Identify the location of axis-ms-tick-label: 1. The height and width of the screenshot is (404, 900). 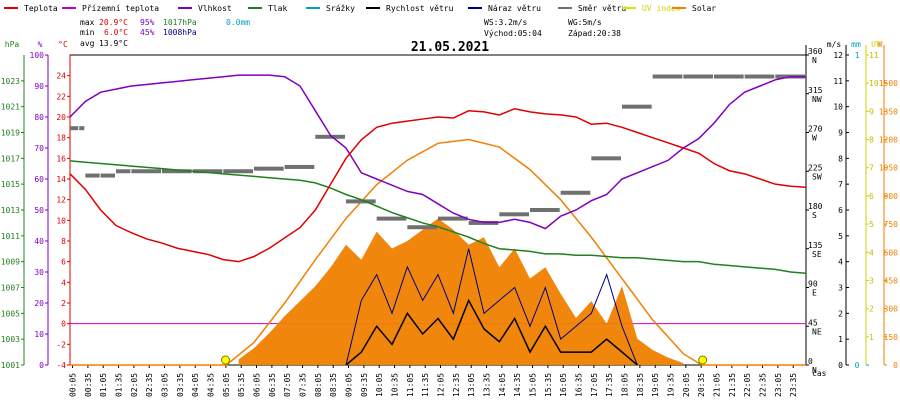
(840, 339).